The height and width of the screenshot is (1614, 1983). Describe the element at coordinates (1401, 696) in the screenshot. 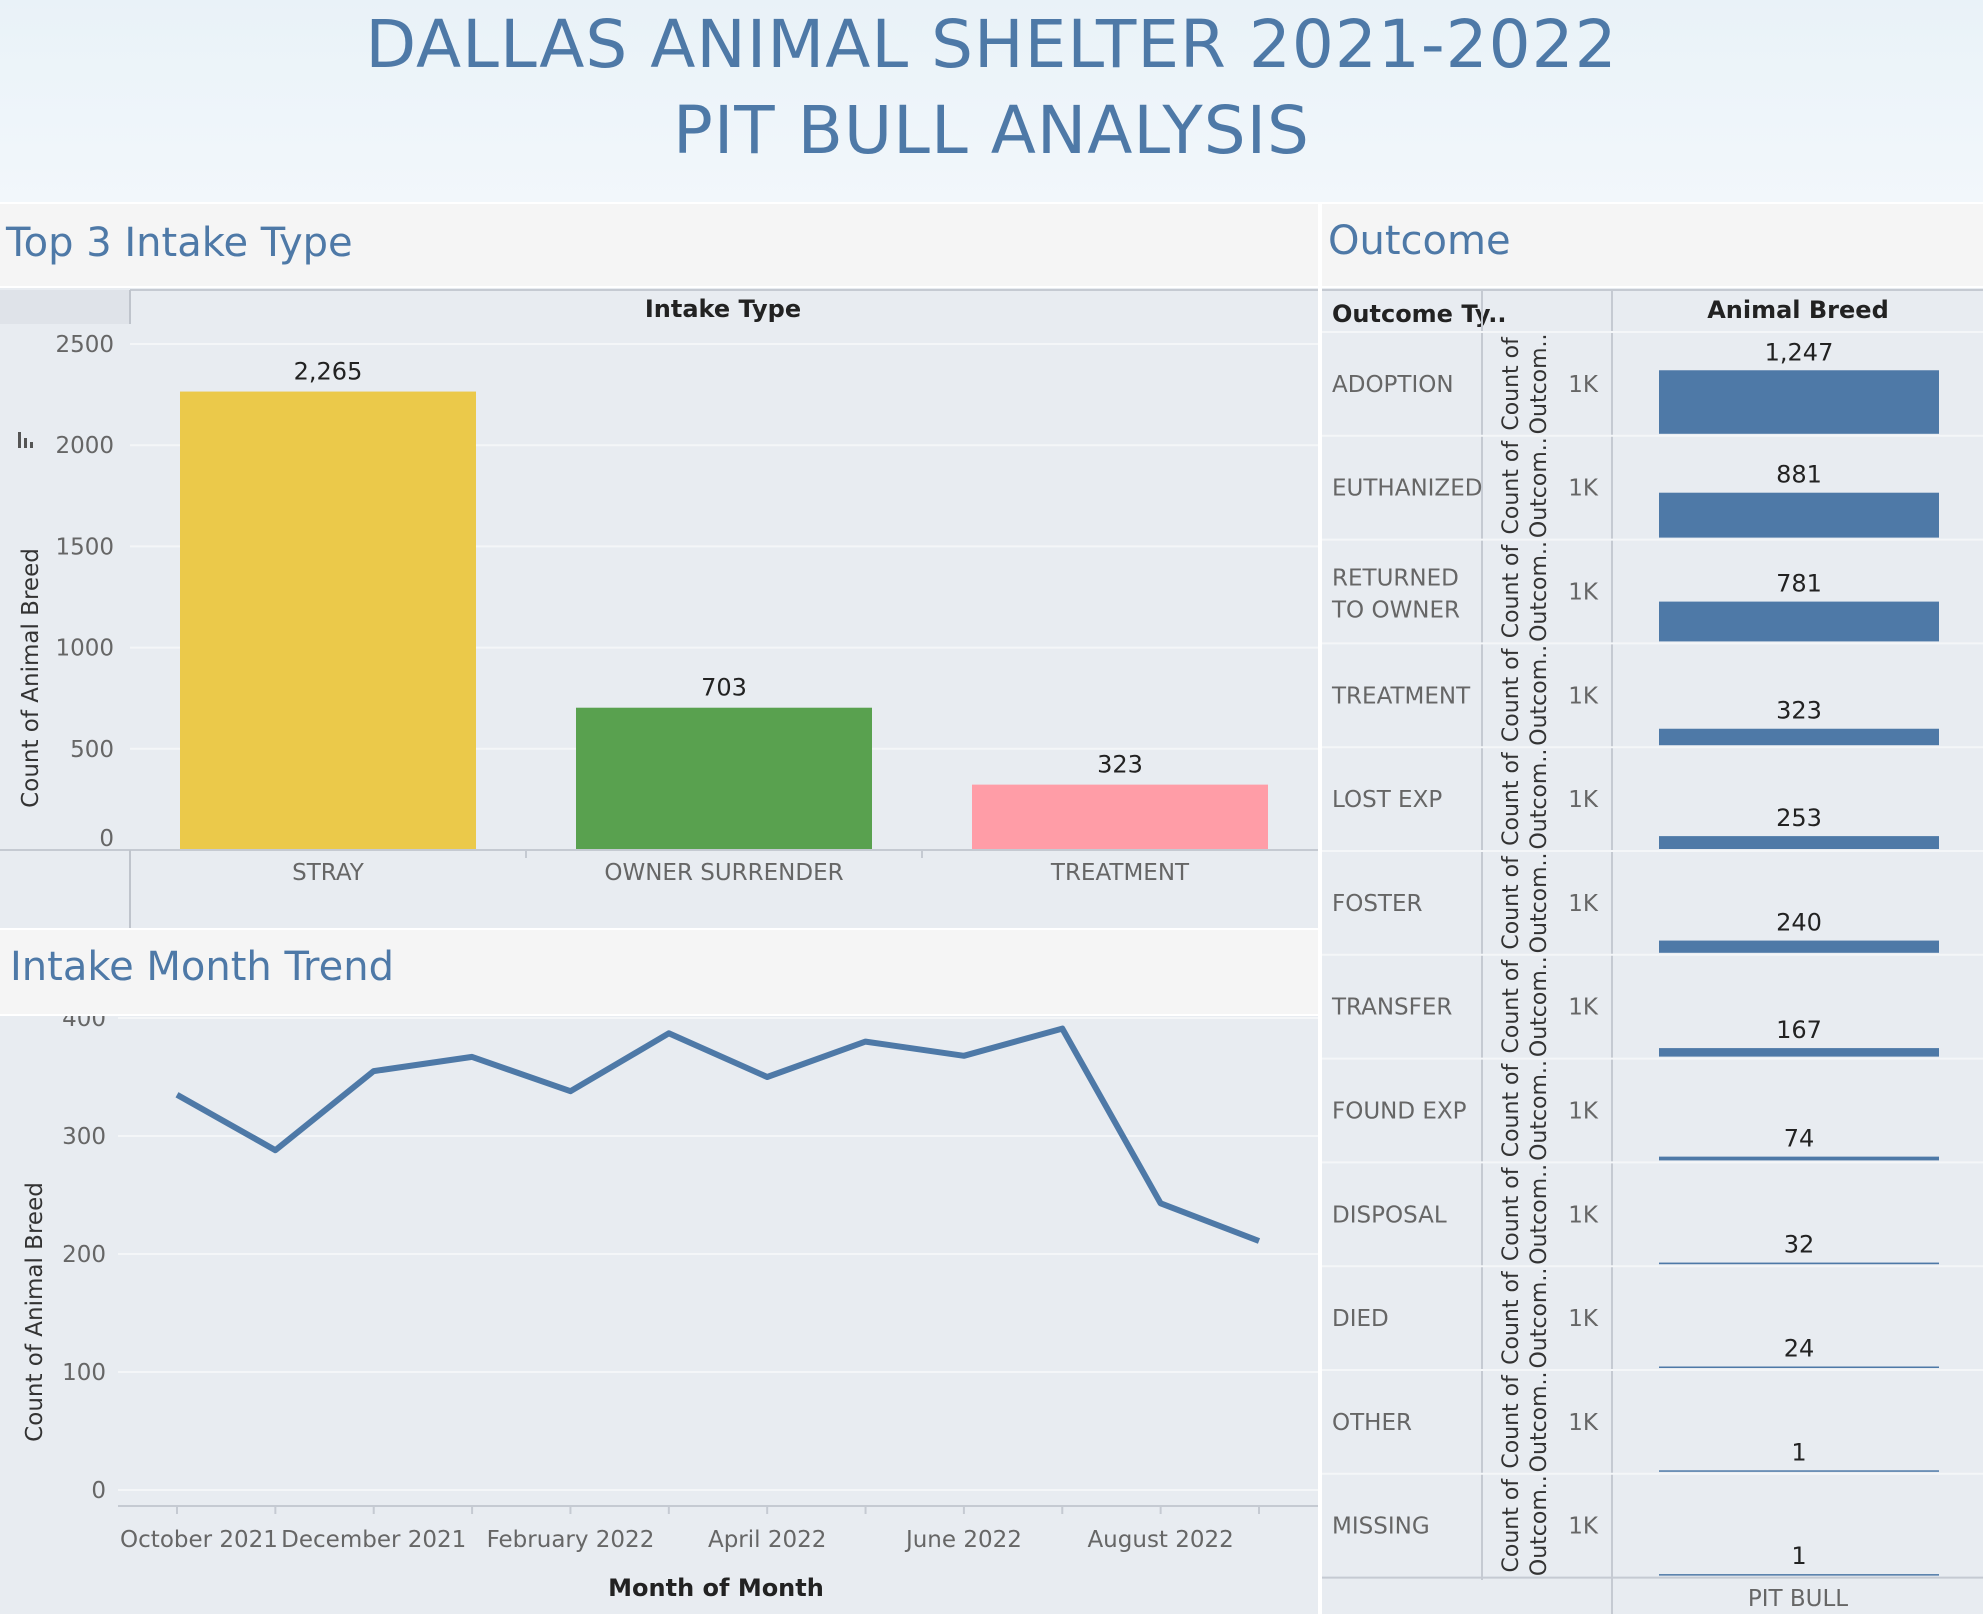

I see `outcome-category-label: TREATMENT` at that location.